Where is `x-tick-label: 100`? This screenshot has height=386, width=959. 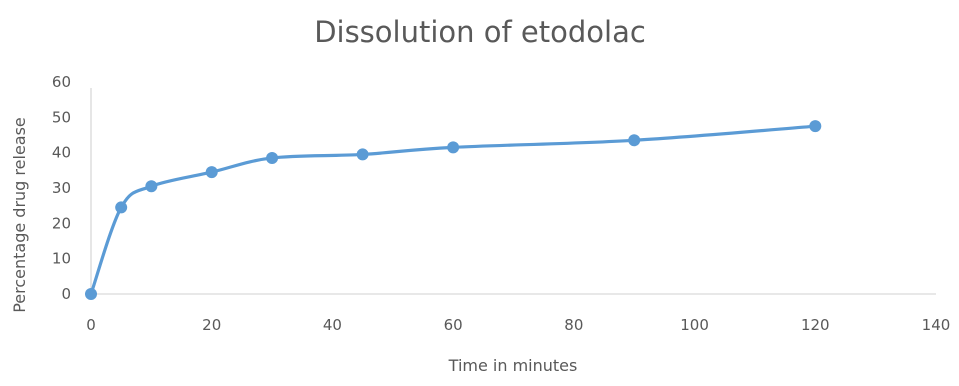
x-tick-label: 100 is located at coordinates (694, 325).